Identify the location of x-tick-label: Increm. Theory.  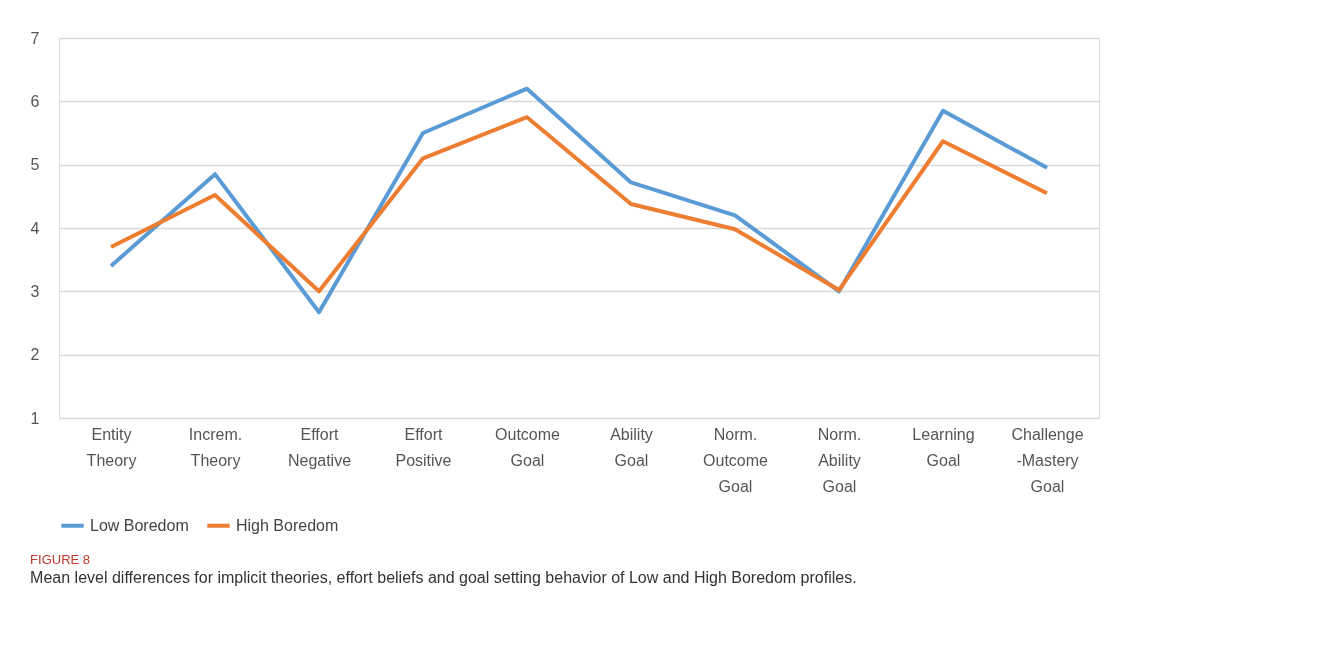
(215, 447).